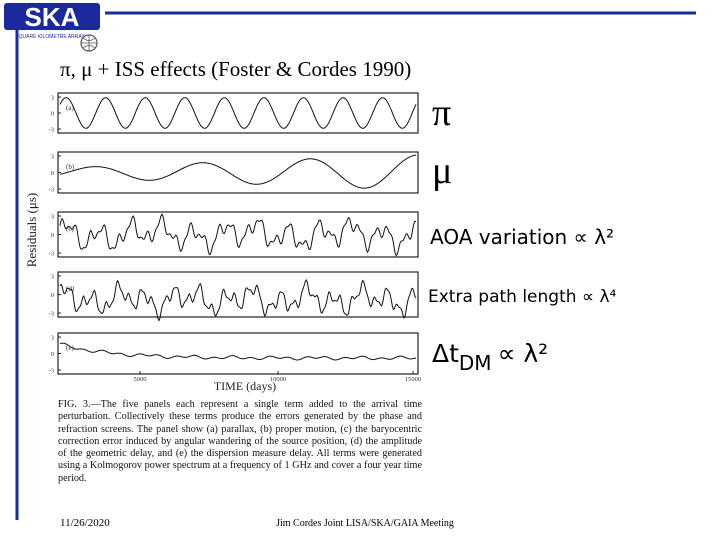 The width and height of the screenshot is (720, 540). What do you see at coordinates (70, 108) in the screenshot?
I see `panel-label: (a)` at bounding box center [70, 108].